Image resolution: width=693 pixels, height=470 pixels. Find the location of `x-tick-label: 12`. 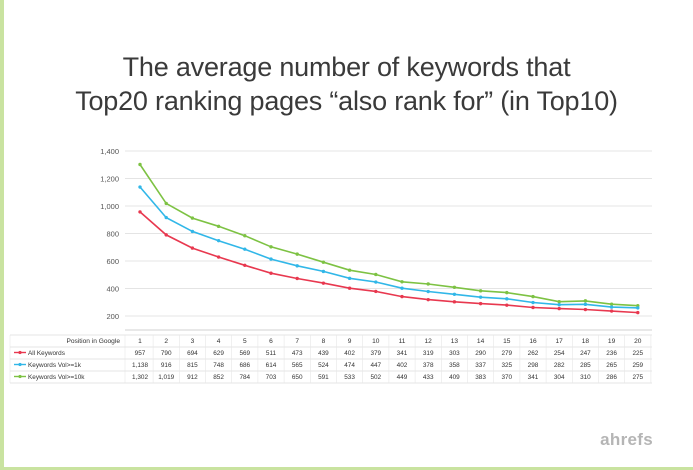

x-tick-label: 12 is located at coordinates (429, 341).